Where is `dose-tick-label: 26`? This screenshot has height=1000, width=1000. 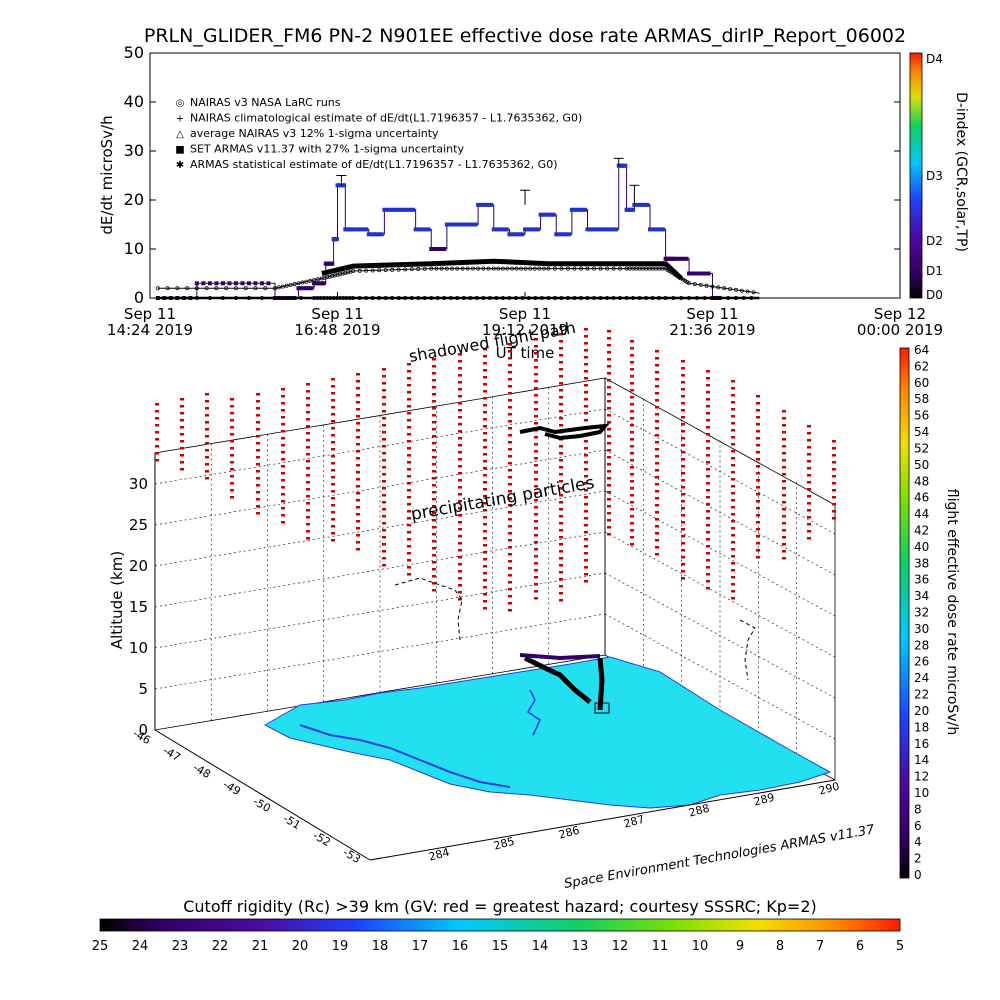 dose-tick-label: 26 is located at coordinates (921, 662).